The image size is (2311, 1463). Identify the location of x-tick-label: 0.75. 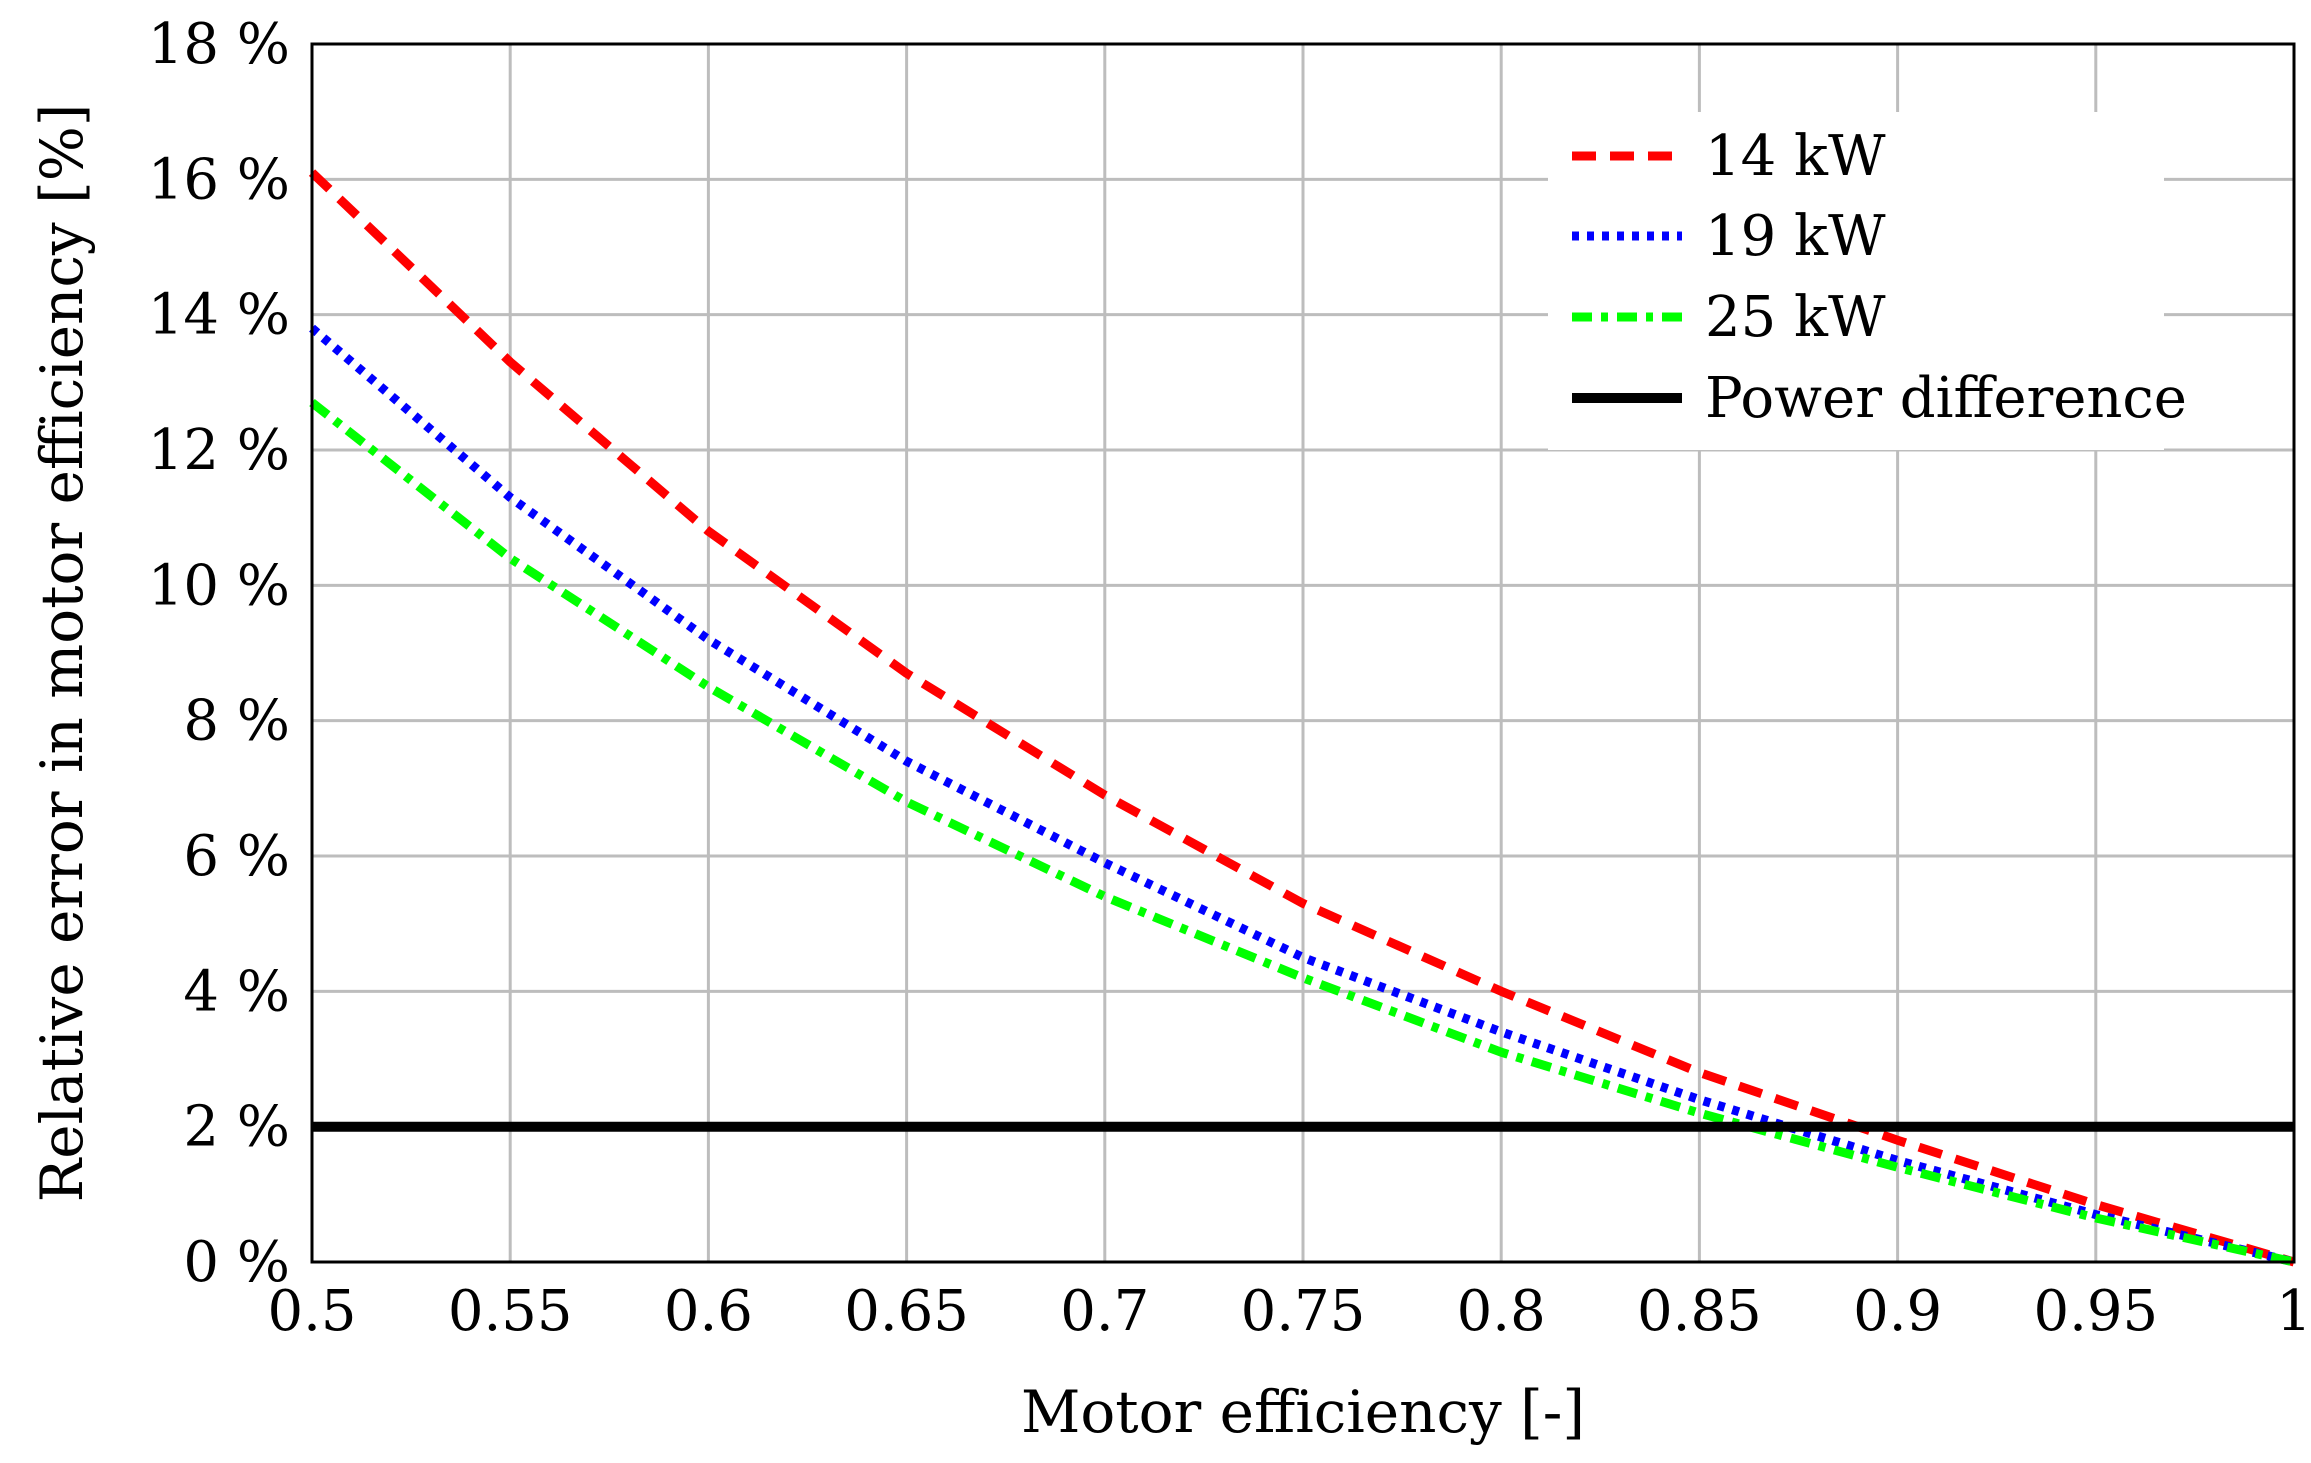
(1303, 1311).